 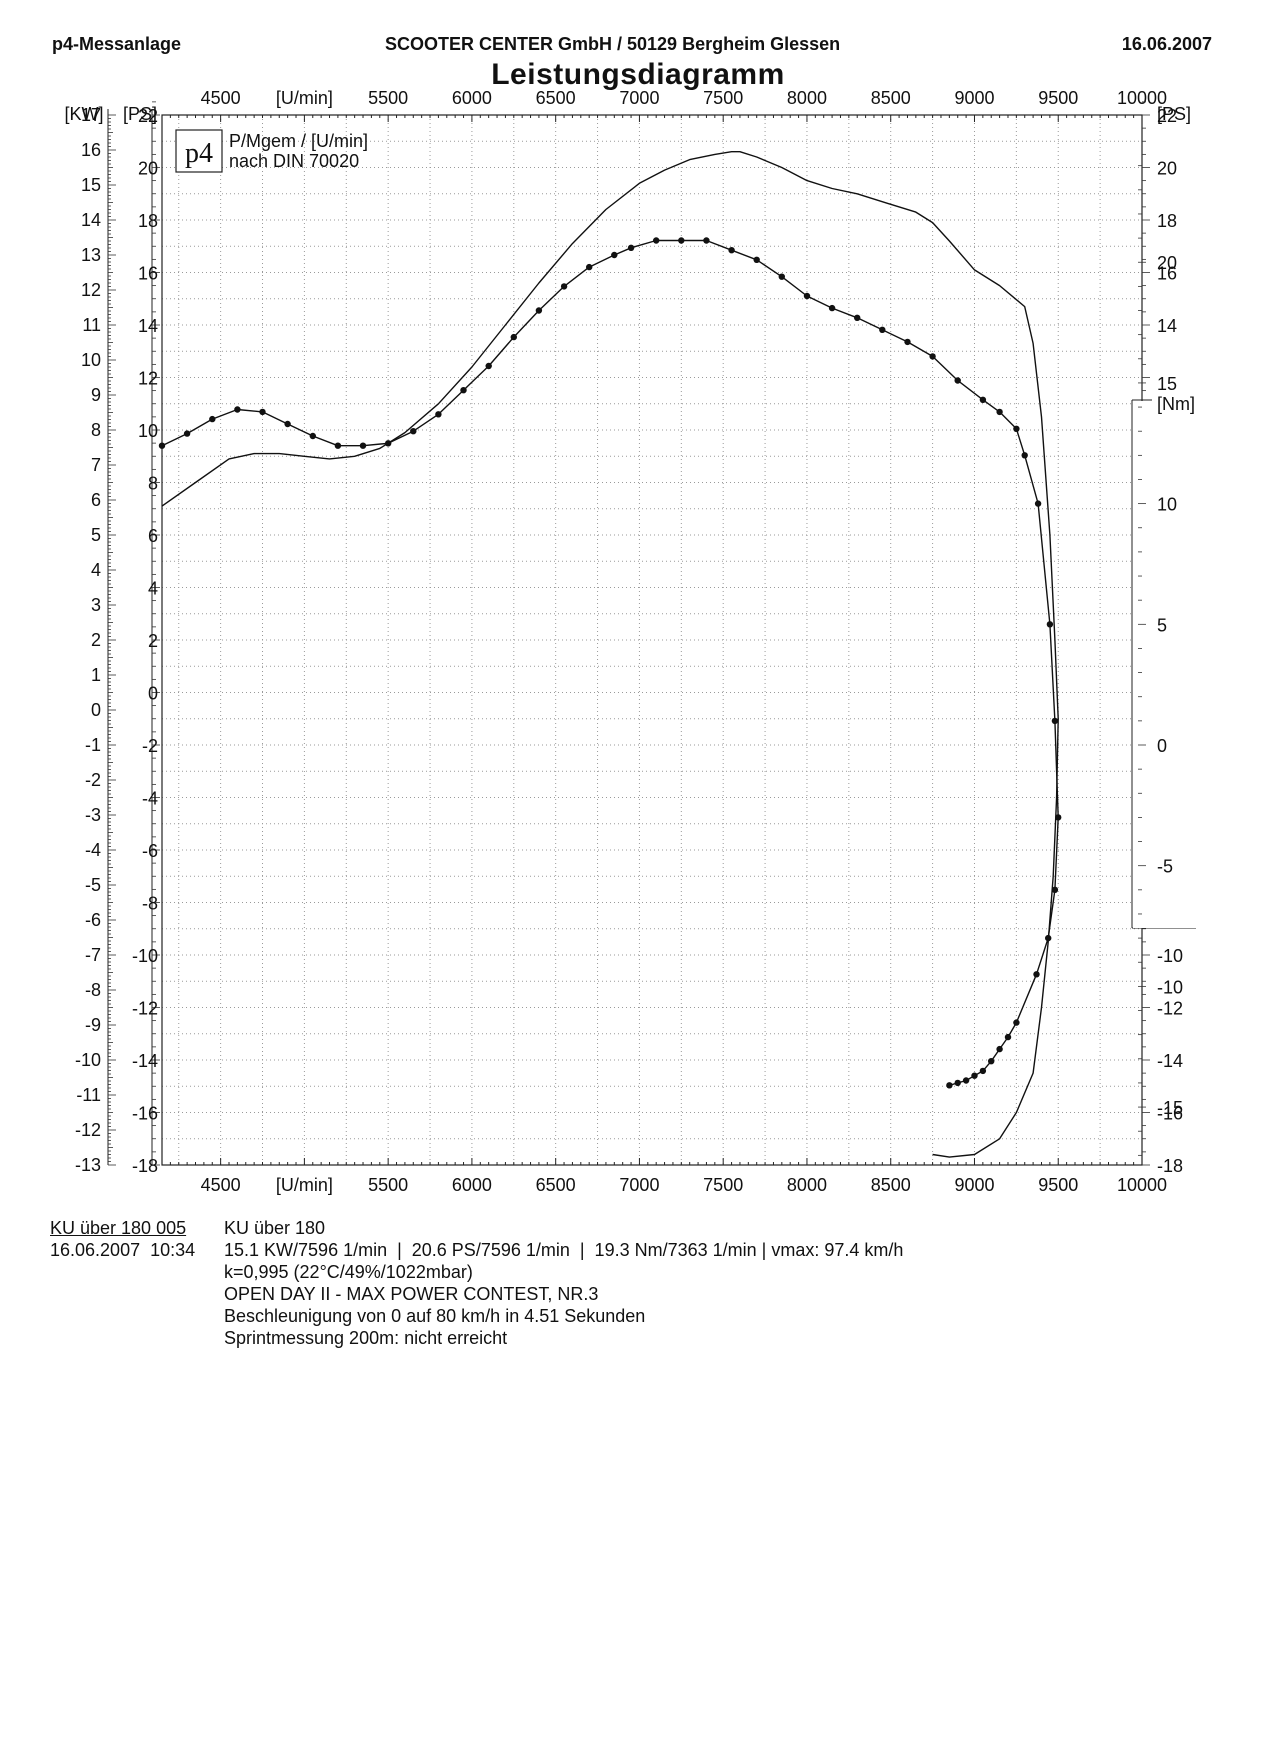 I want to click on ps-tick-label: -8, so click(x=150, y=904).